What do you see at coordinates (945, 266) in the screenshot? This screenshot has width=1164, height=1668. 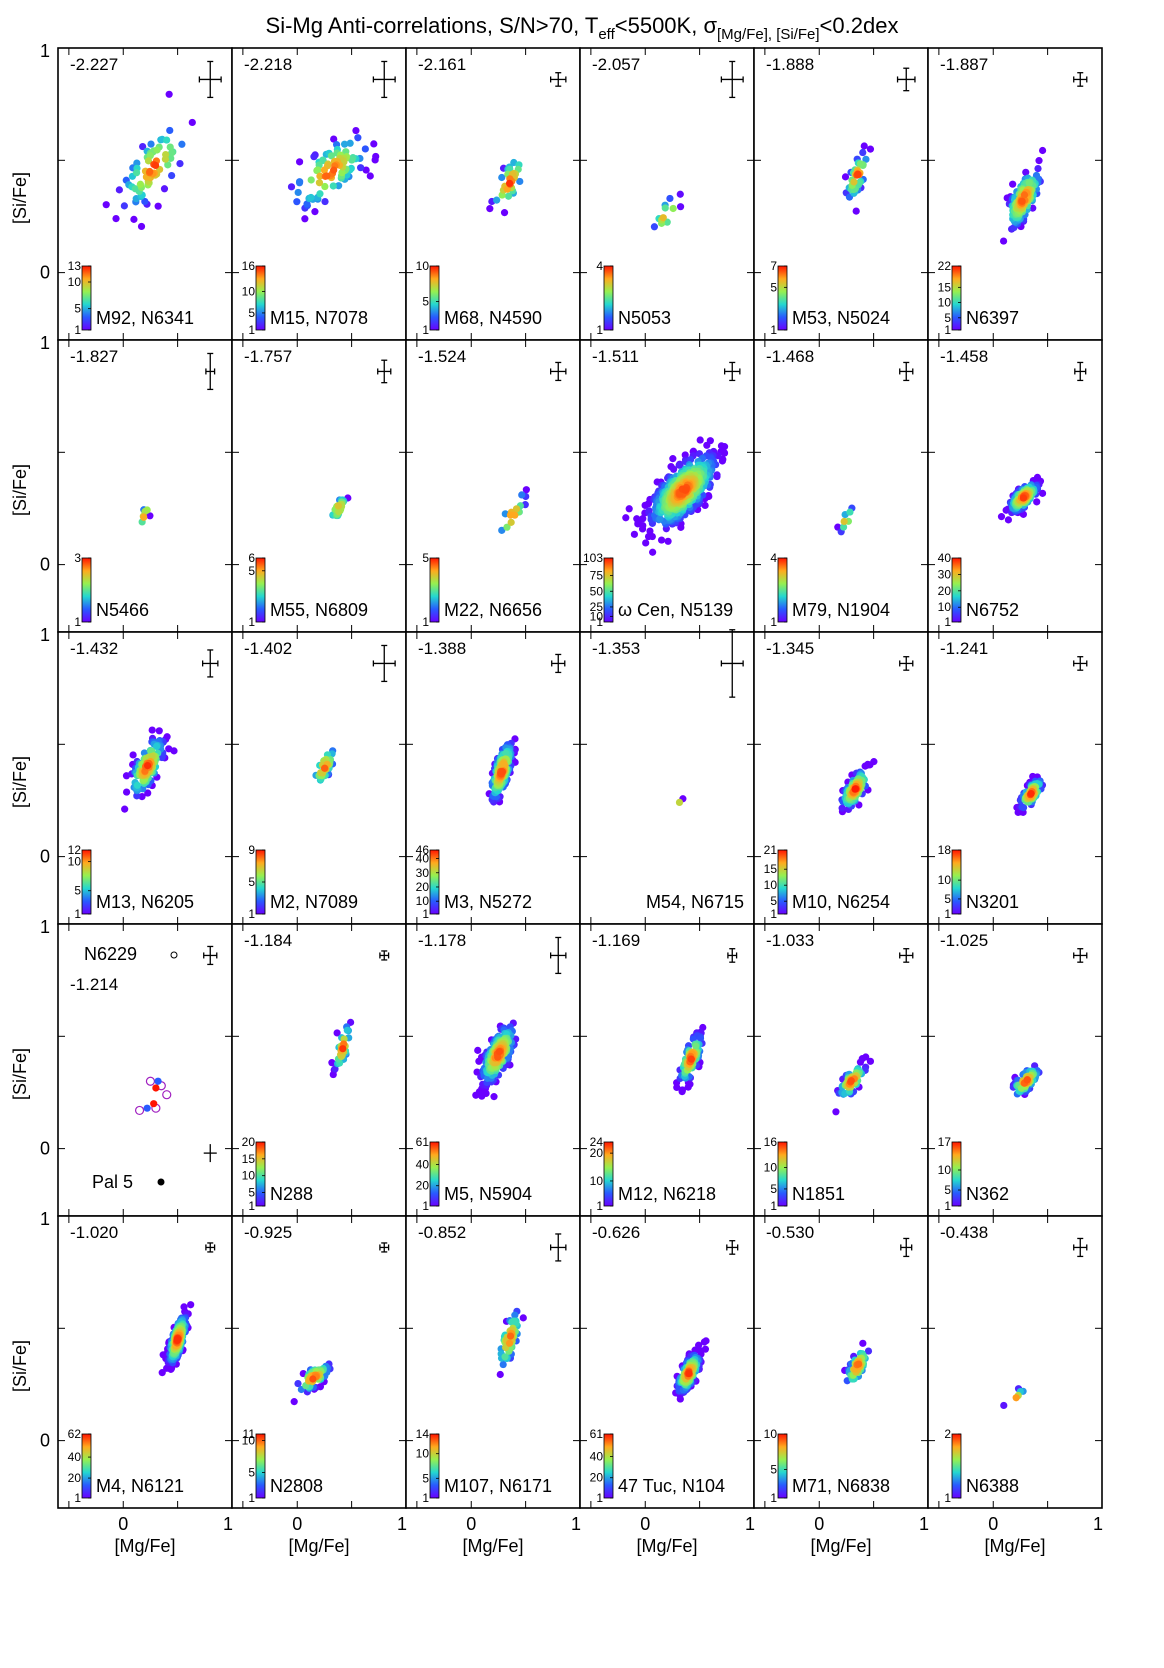 I see `colorbar-tick-label: 22` at bounding box center [945, 266].